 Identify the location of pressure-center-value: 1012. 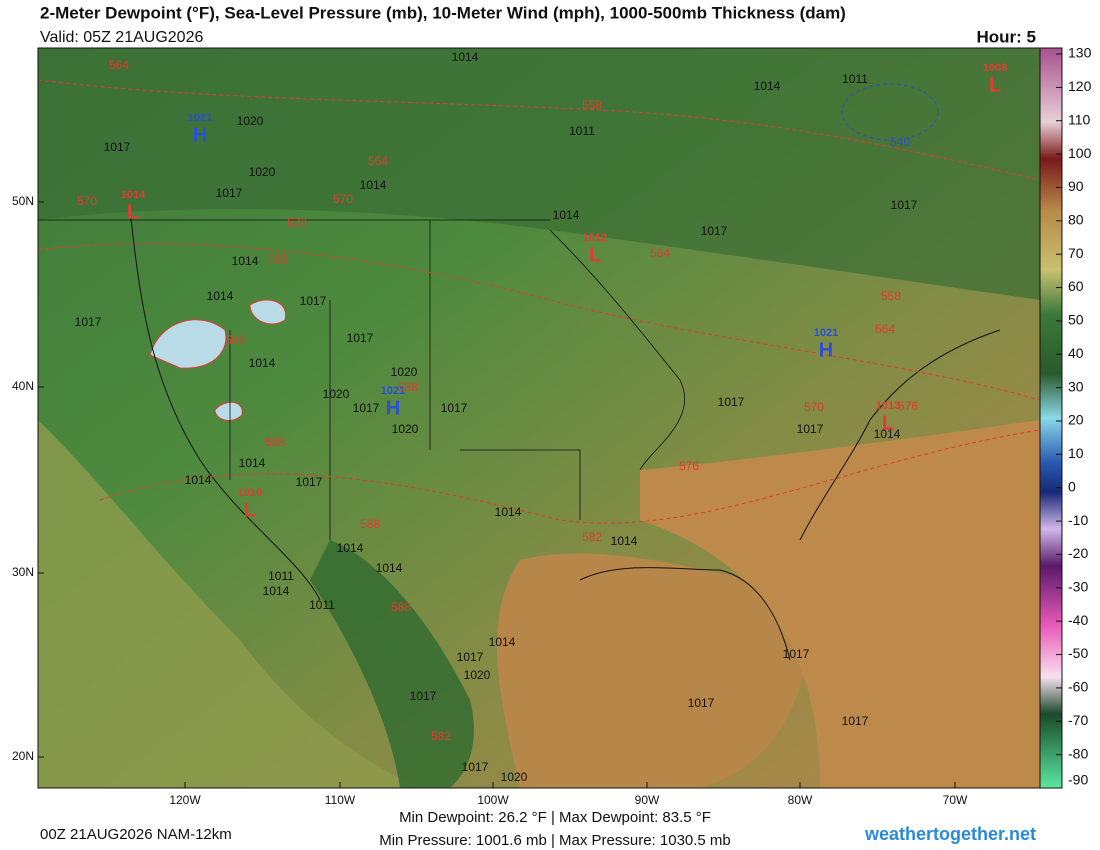
(595, 238).